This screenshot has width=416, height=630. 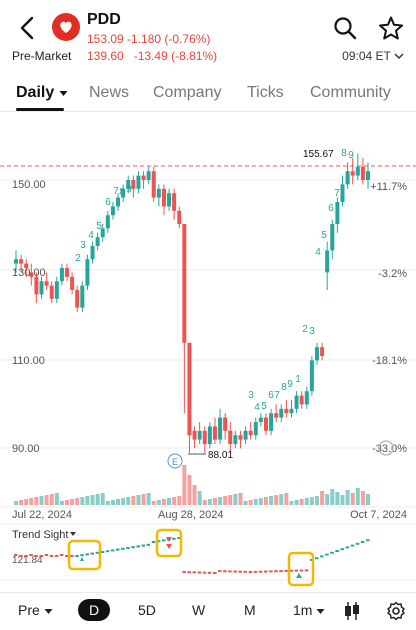 What do you see at coordinates (78, 258) in the screenshot?
I see `svg-text: 2` at bounding box center [78, 258].